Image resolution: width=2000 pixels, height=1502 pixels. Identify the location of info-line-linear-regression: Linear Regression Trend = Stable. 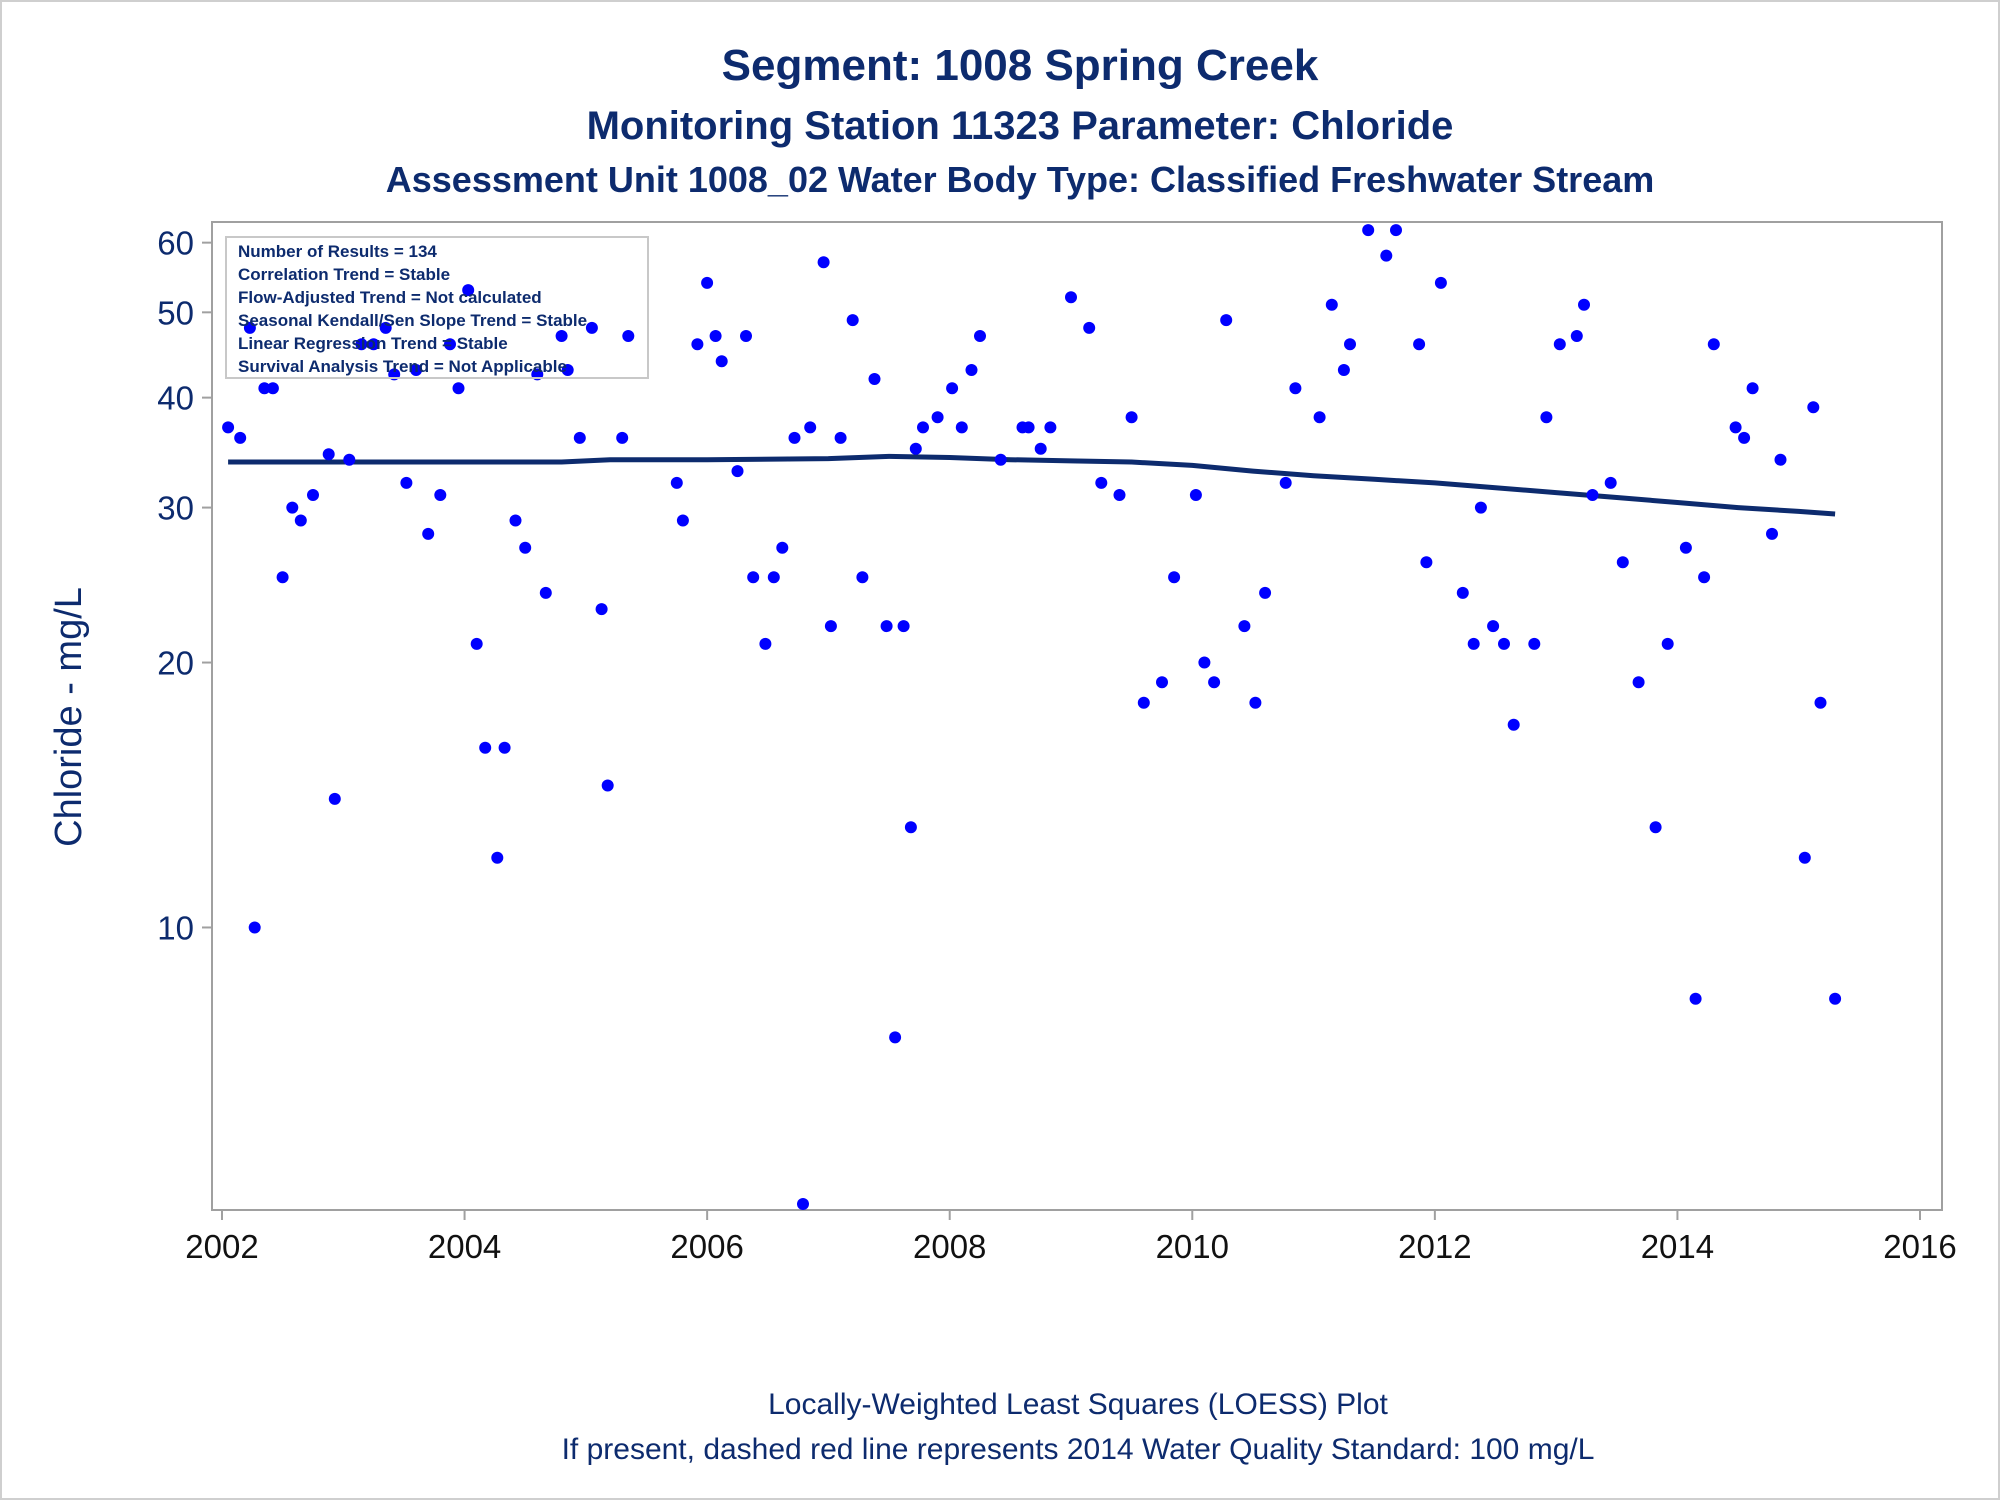
(373, 343).